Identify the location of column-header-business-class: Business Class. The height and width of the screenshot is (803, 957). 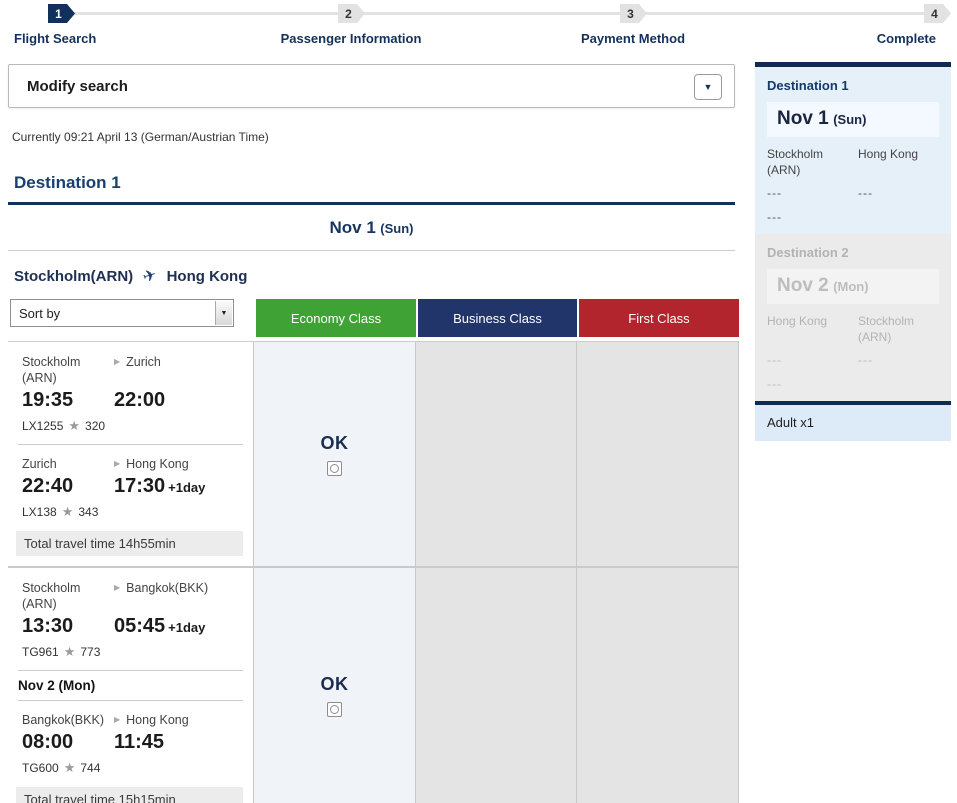
(497, 318).